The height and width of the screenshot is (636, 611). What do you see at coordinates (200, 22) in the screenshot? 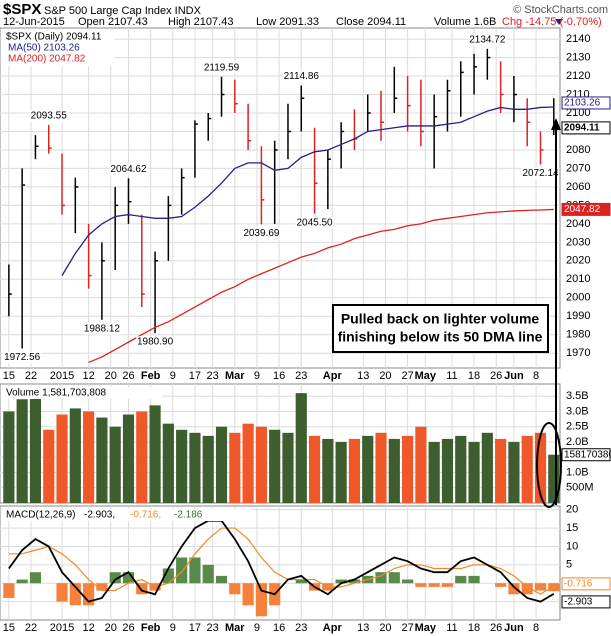
I see `quote: High 2107.43` at bounding box center [200, 22].